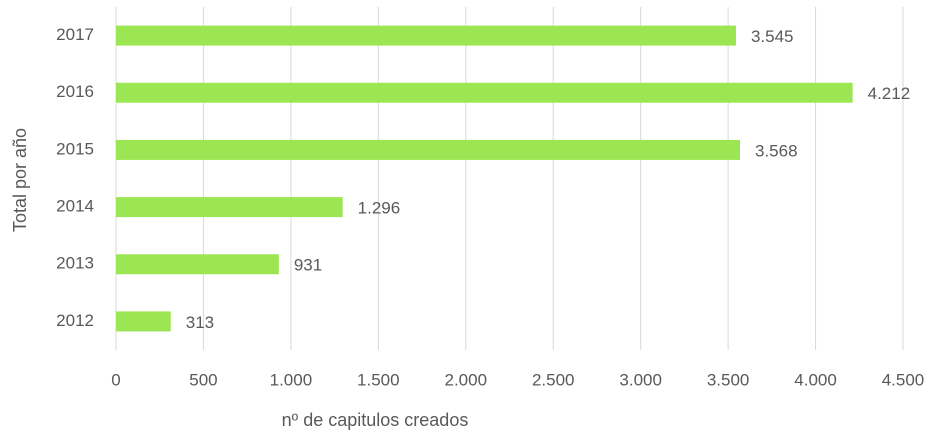  Describe the element at coordinates (728, 379) in the screenshot. I see `x-tick-label: 3.500` at that location.